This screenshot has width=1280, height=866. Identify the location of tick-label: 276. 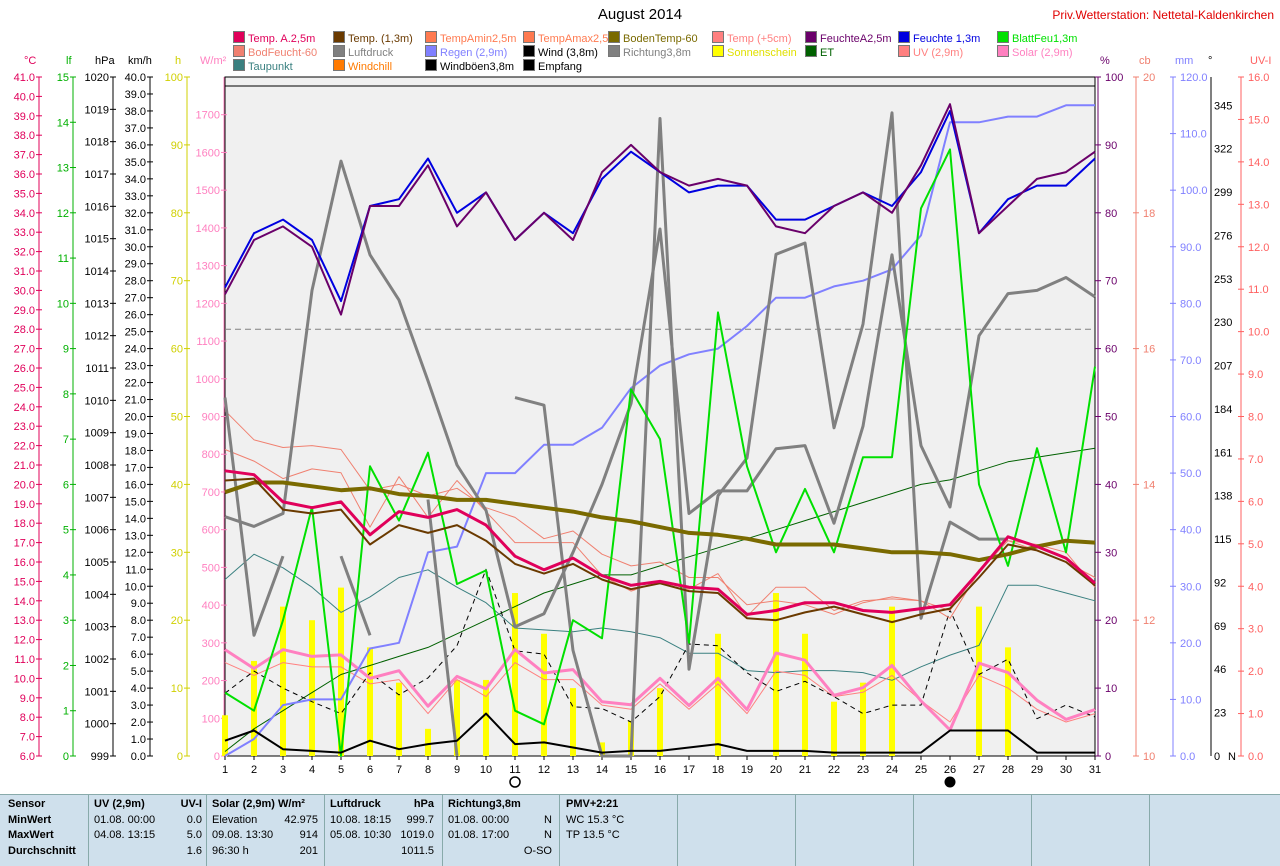
(1223, 236).